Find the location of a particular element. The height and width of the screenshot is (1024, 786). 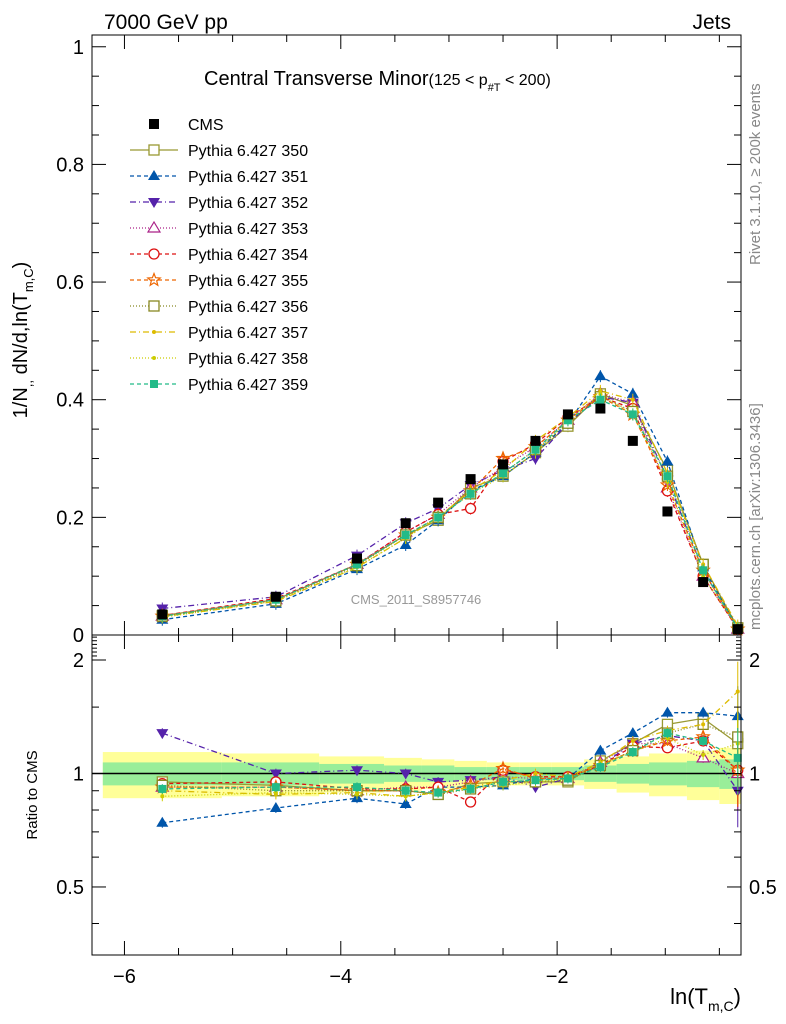

legend-entry: Pythia 6.427 359 is located at coordinates (219, 385).